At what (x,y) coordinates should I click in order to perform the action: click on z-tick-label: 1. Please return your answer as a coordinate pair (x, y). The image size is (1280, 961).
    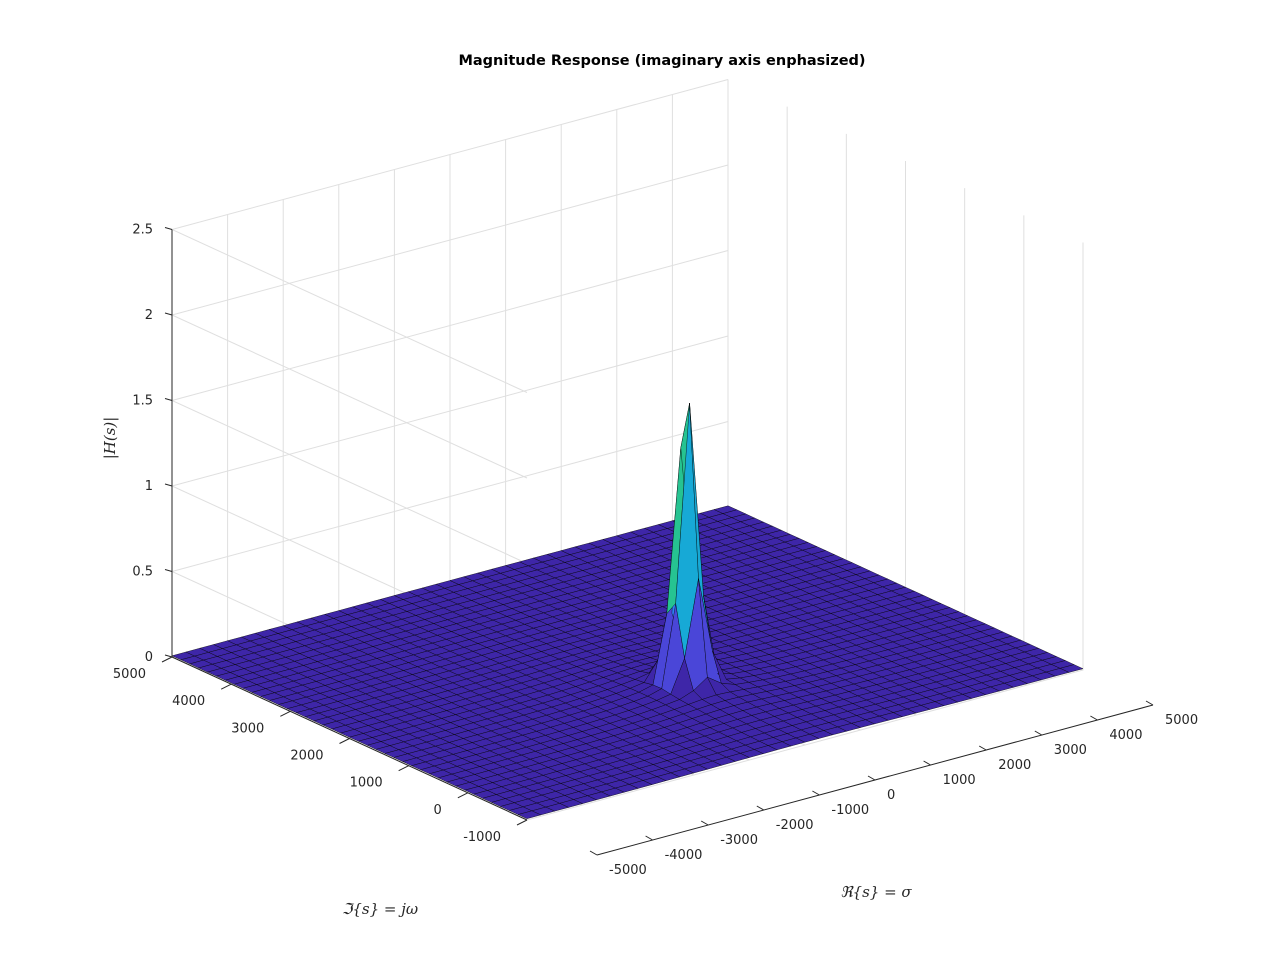
    Looking at the image, I should click on (149, 486).